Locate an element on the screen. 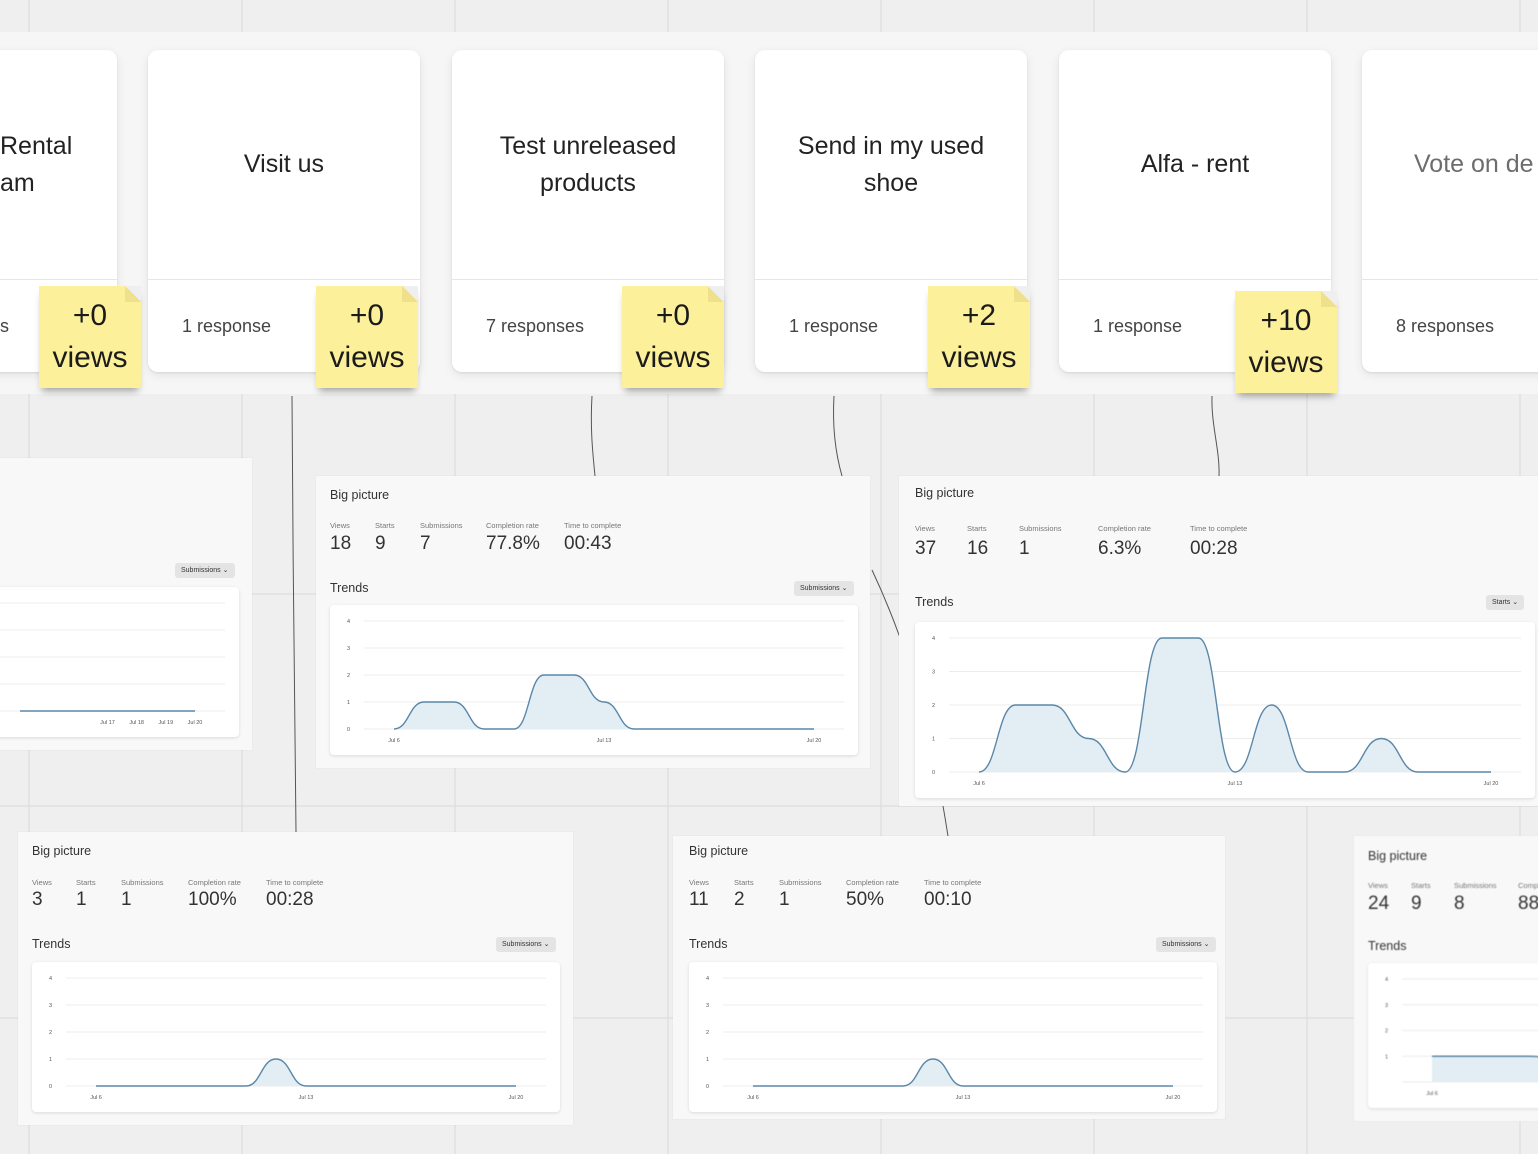 The width and height of the screenshot is (1538, 1154). stat-label-time-to-complete: Time to complete is located at coordinates (295, 882).